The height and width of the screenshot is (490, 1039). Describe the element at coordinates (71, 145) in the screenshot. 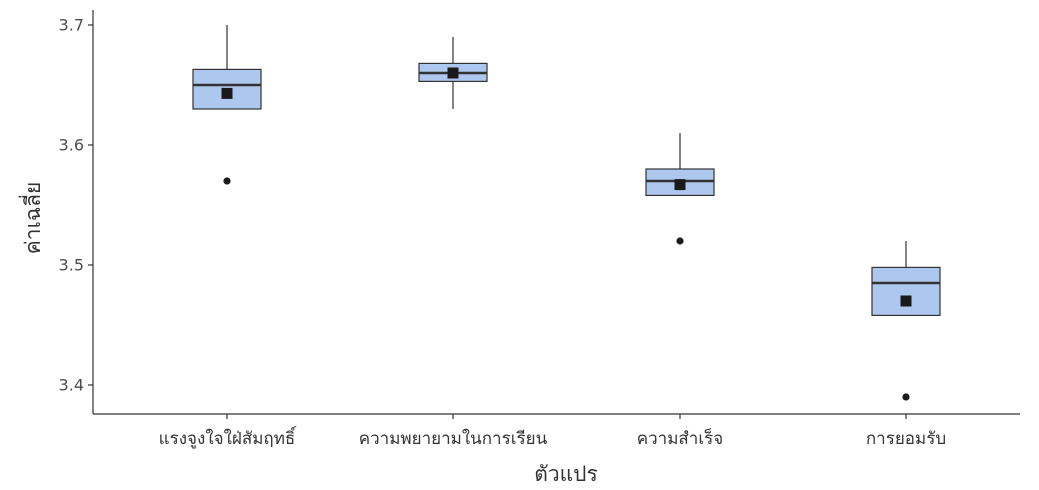

I see `y-tick-label: 3.6` at that location.